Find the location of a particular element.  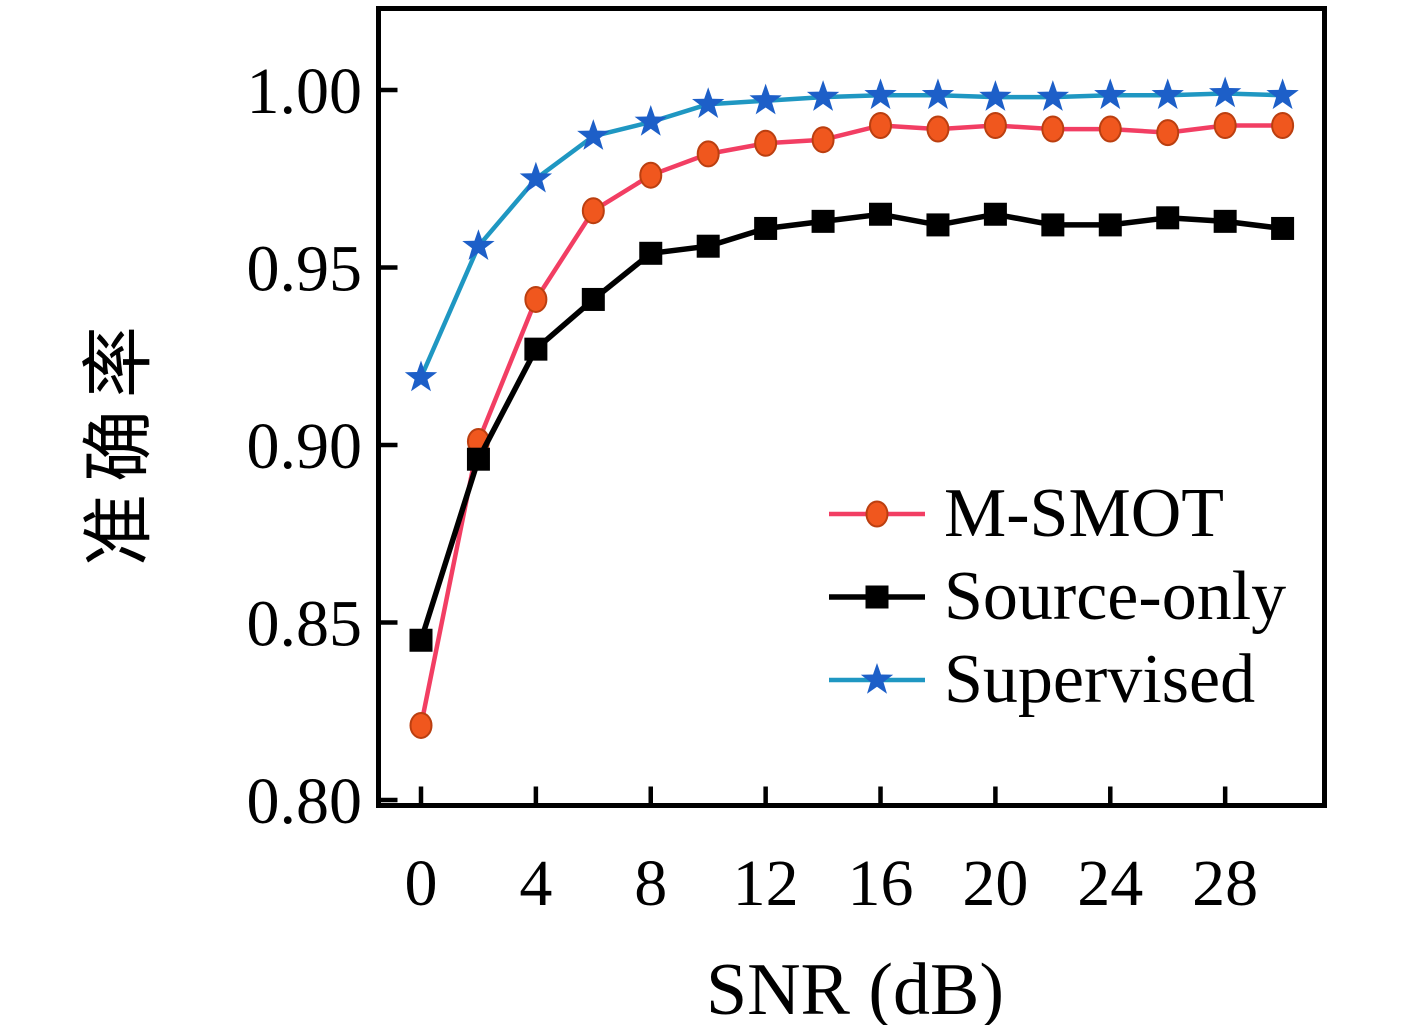

y-tick-label: 0.80 is located at coordinates (305, 801).